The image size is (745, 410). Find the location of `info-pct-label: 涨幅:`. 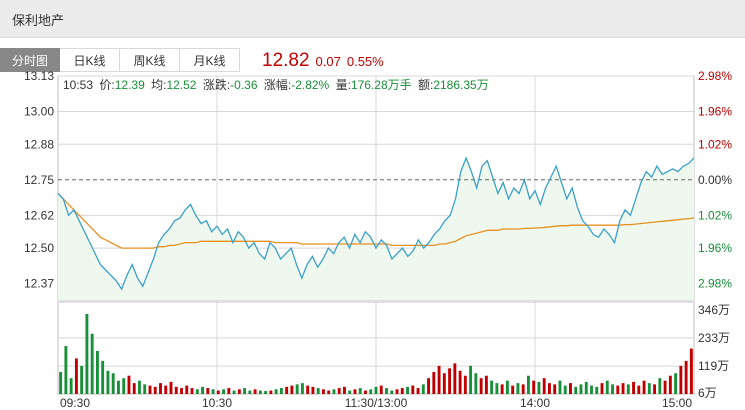

info-pct-label: 涨幅: is located at coordinates (277, 84).